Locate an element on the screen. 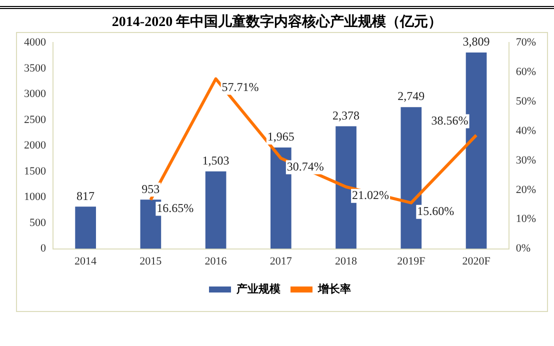 The image size is (554, 346). x-tick-label: 2019F is located at coordinates (411, 261).